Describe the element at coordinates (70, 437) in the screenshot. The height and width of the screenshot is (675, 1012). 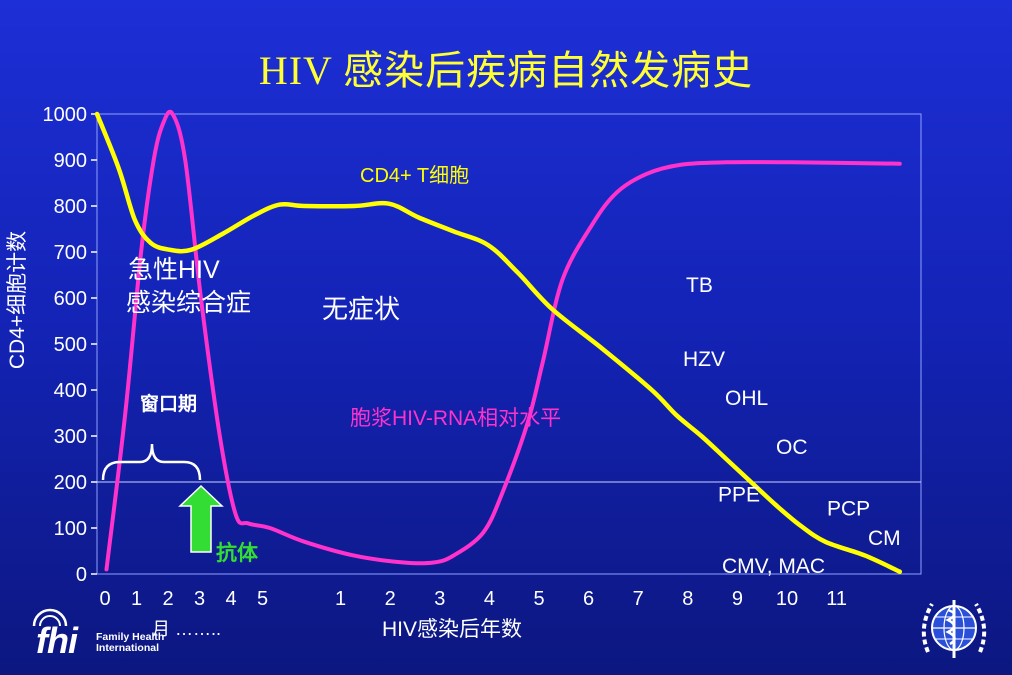
I see `y-tick-label: 300` at that location.